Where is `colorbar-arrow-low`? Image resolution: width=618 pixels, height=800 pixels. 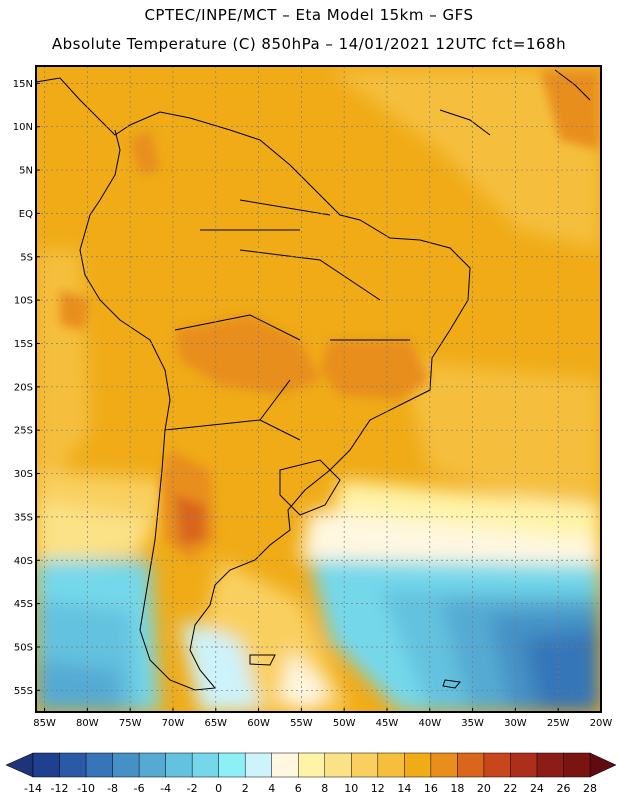 colorbar-arrow-low is located at coordinates (19, 765).